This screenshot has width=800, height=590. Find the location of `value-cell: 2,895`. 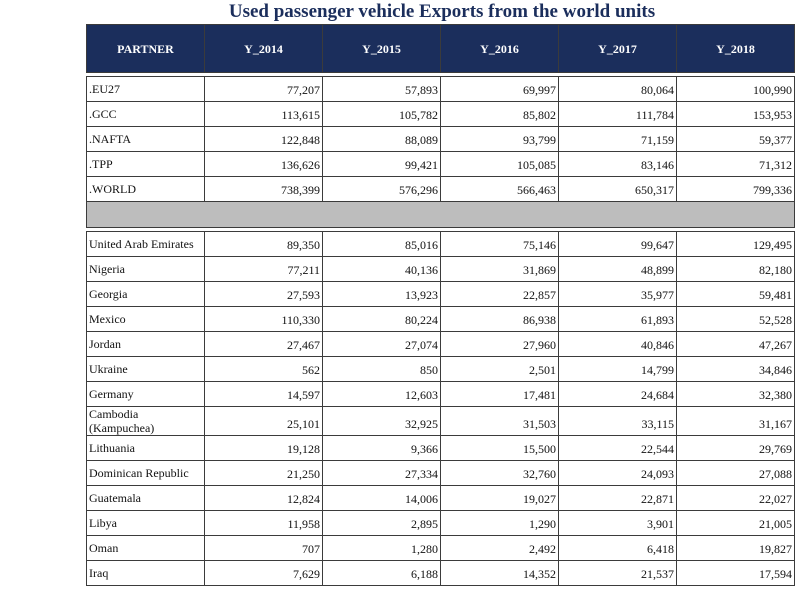

value-cell: 2,895 is located at coordinates (381, 523).